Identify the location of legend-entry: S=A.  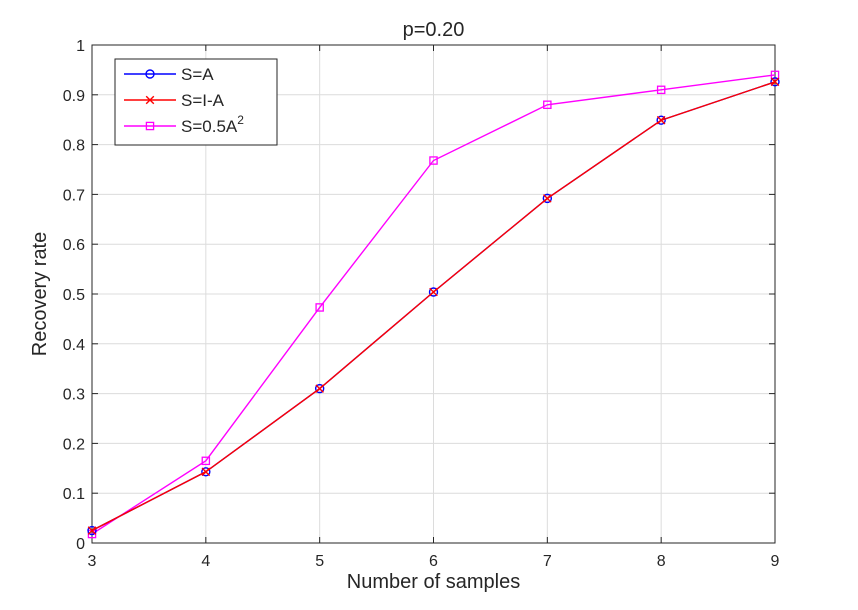
(169, 74).